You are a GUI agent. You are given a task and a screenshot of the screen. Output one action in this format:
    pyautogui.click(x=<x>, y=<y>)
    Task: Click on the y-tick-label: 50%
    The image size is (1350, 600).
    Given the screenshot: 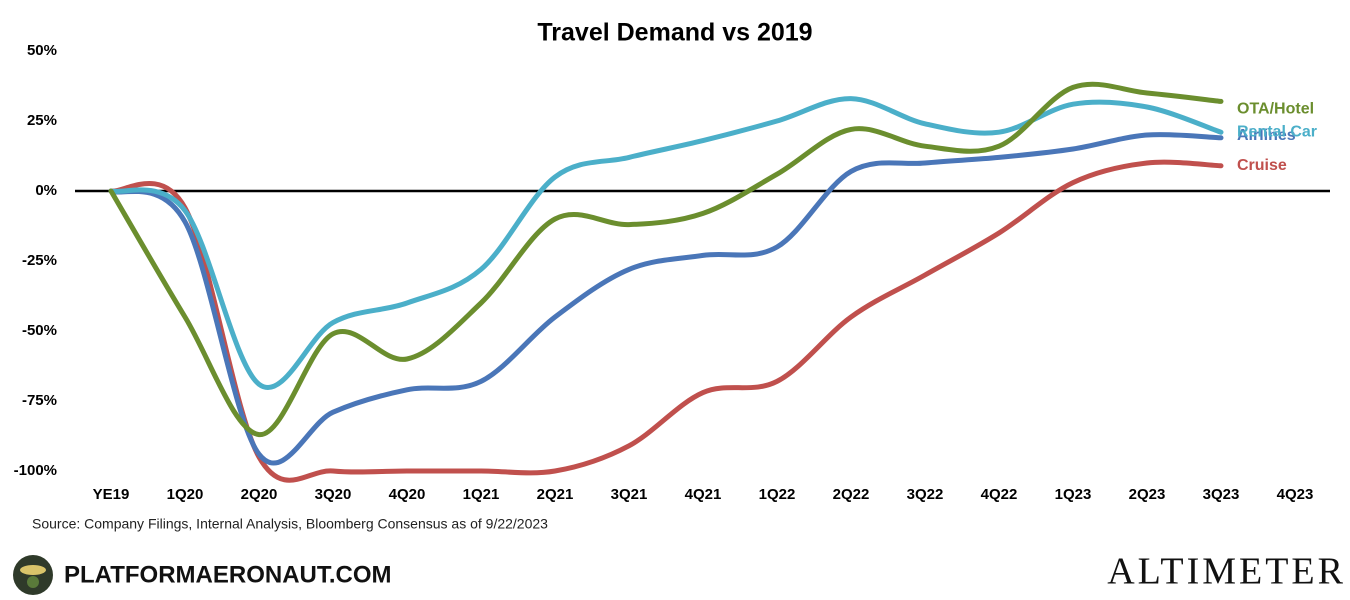 What is the action you would take?
    pyautogui.click(x=42, y=50)
    